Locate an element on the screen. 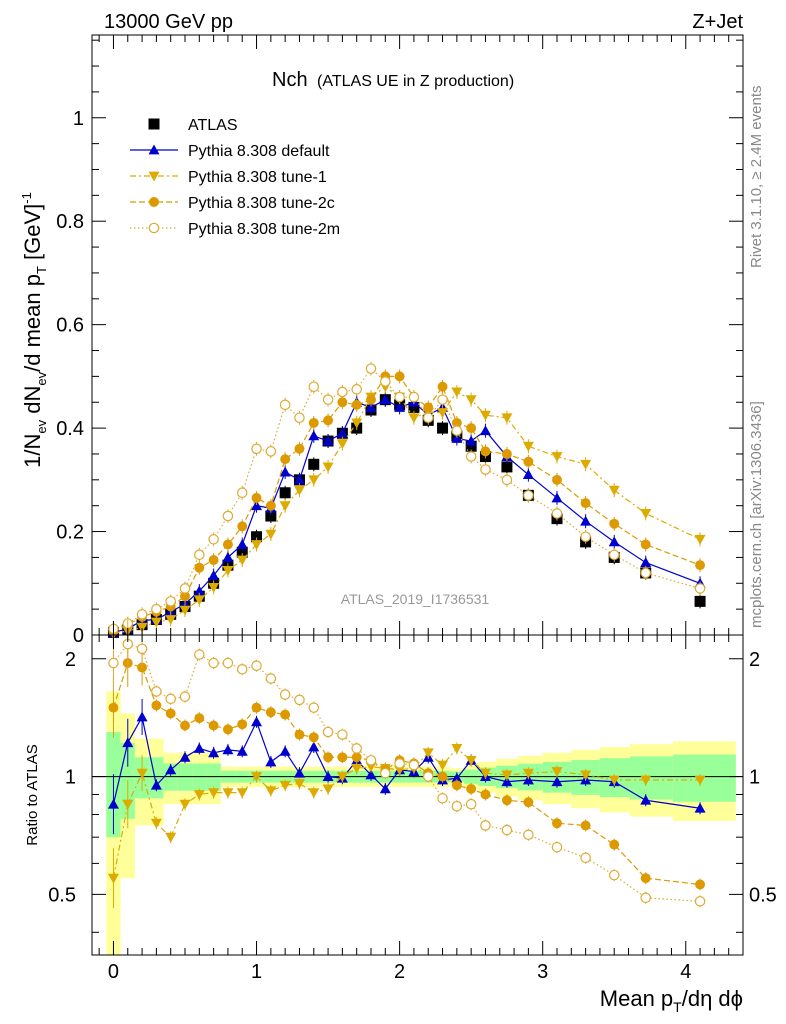  legend-entry: Pythia 8.308 default is located at coordinates (230, 151).